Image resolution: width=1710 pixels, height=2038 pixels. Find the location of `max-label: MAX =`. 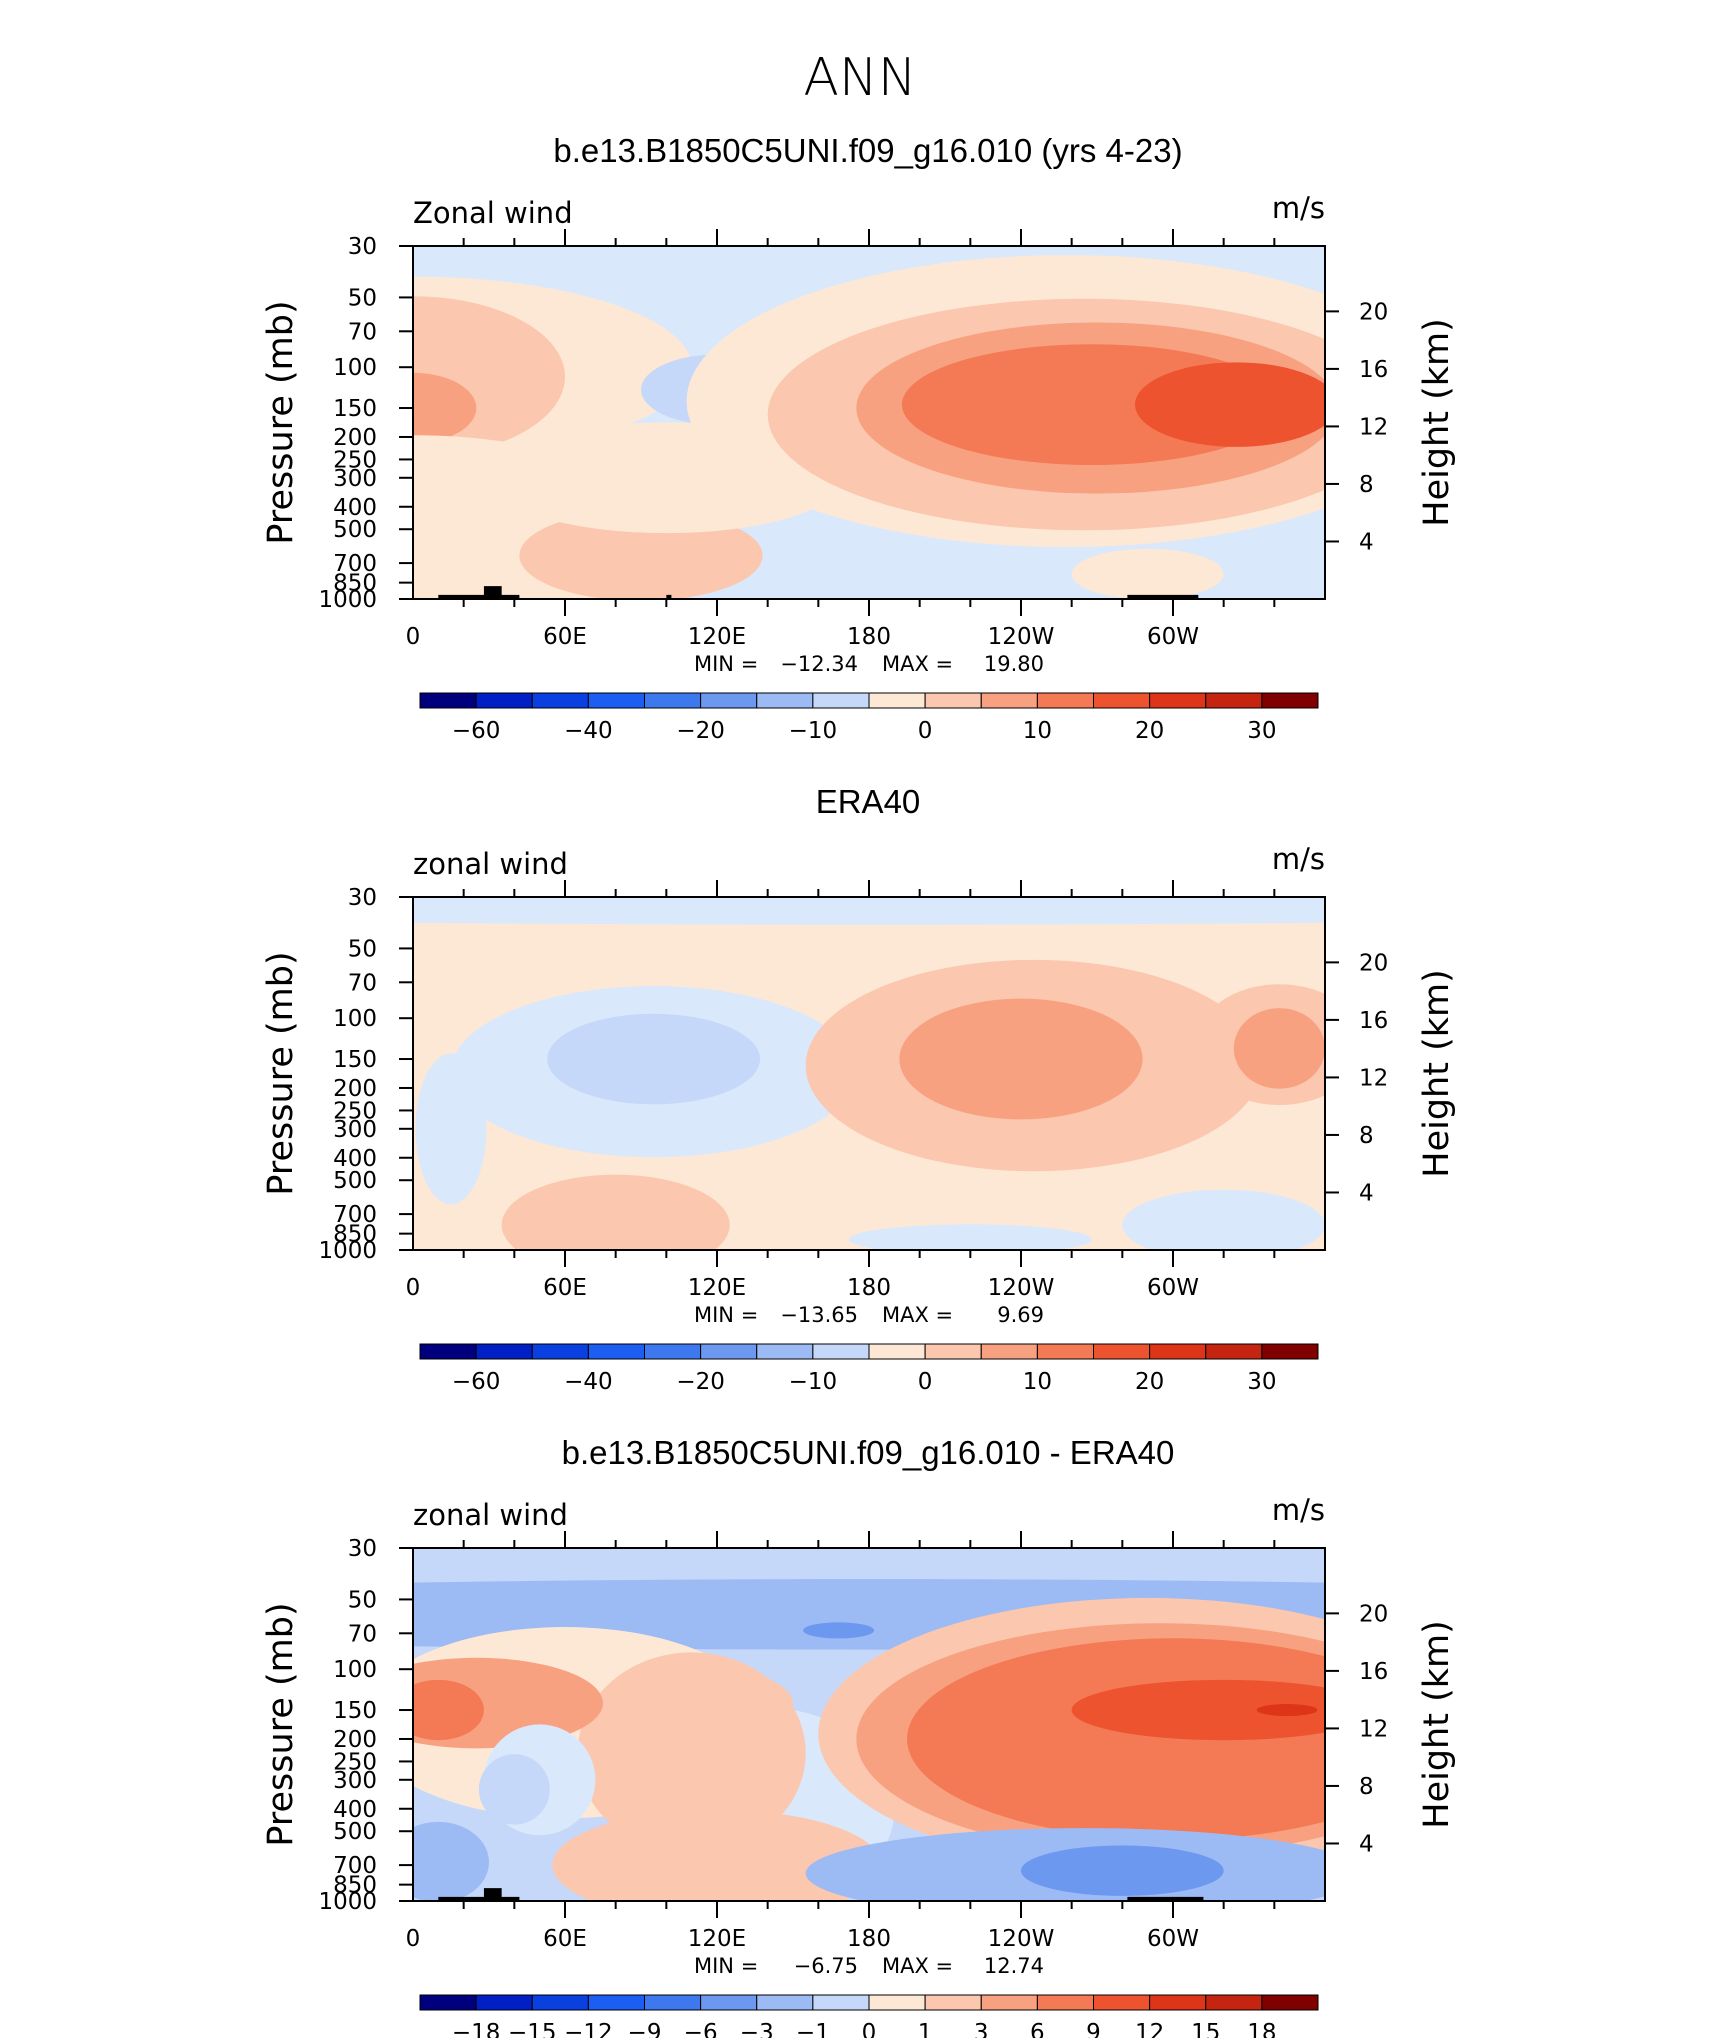

max-label: MAX = is located at coordinates (917, 1315).